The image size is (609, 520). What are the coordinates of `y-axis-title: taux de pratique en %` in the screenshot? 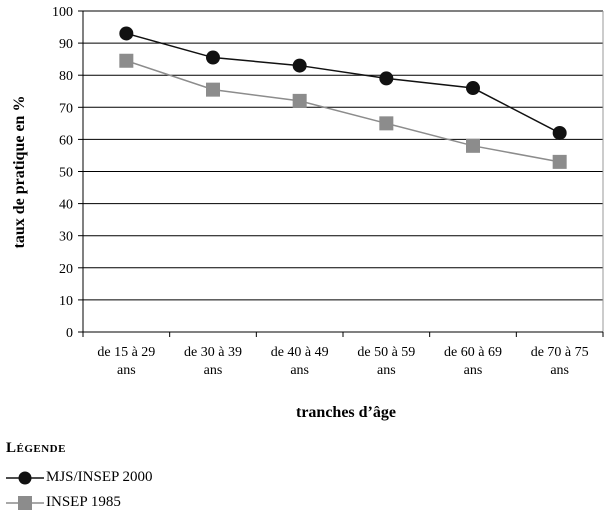 It's located at (19, 172).